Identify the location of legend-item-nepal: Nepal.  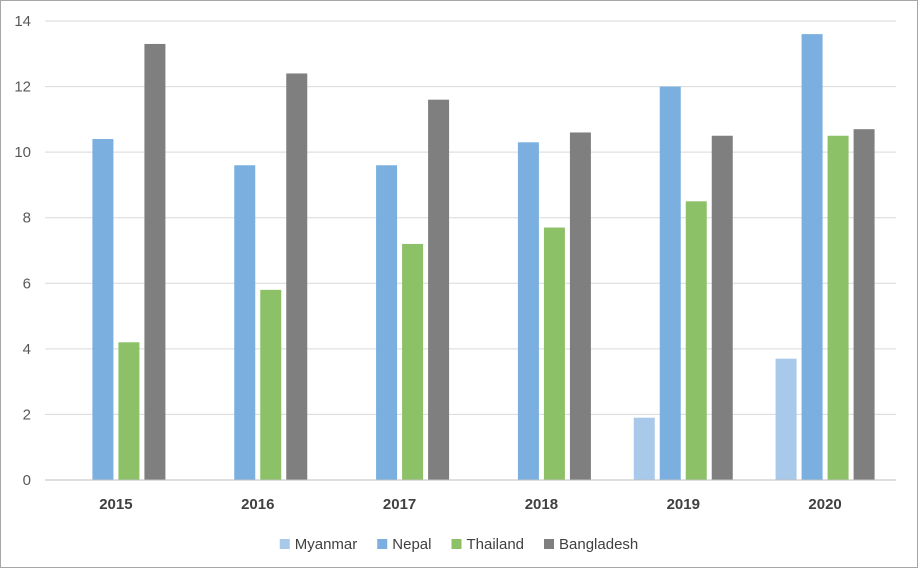
(404, 544).